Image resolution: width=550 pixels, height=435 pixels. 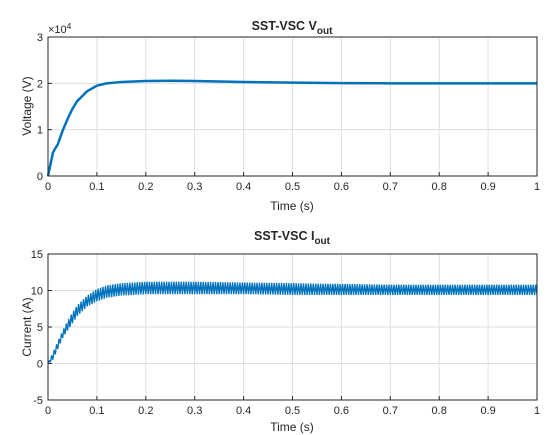 What do you see at coordinates (341, 187) in the screenshot?
I see `voltage-x-tick-label: 0.6` at bounding box center [341, 187].